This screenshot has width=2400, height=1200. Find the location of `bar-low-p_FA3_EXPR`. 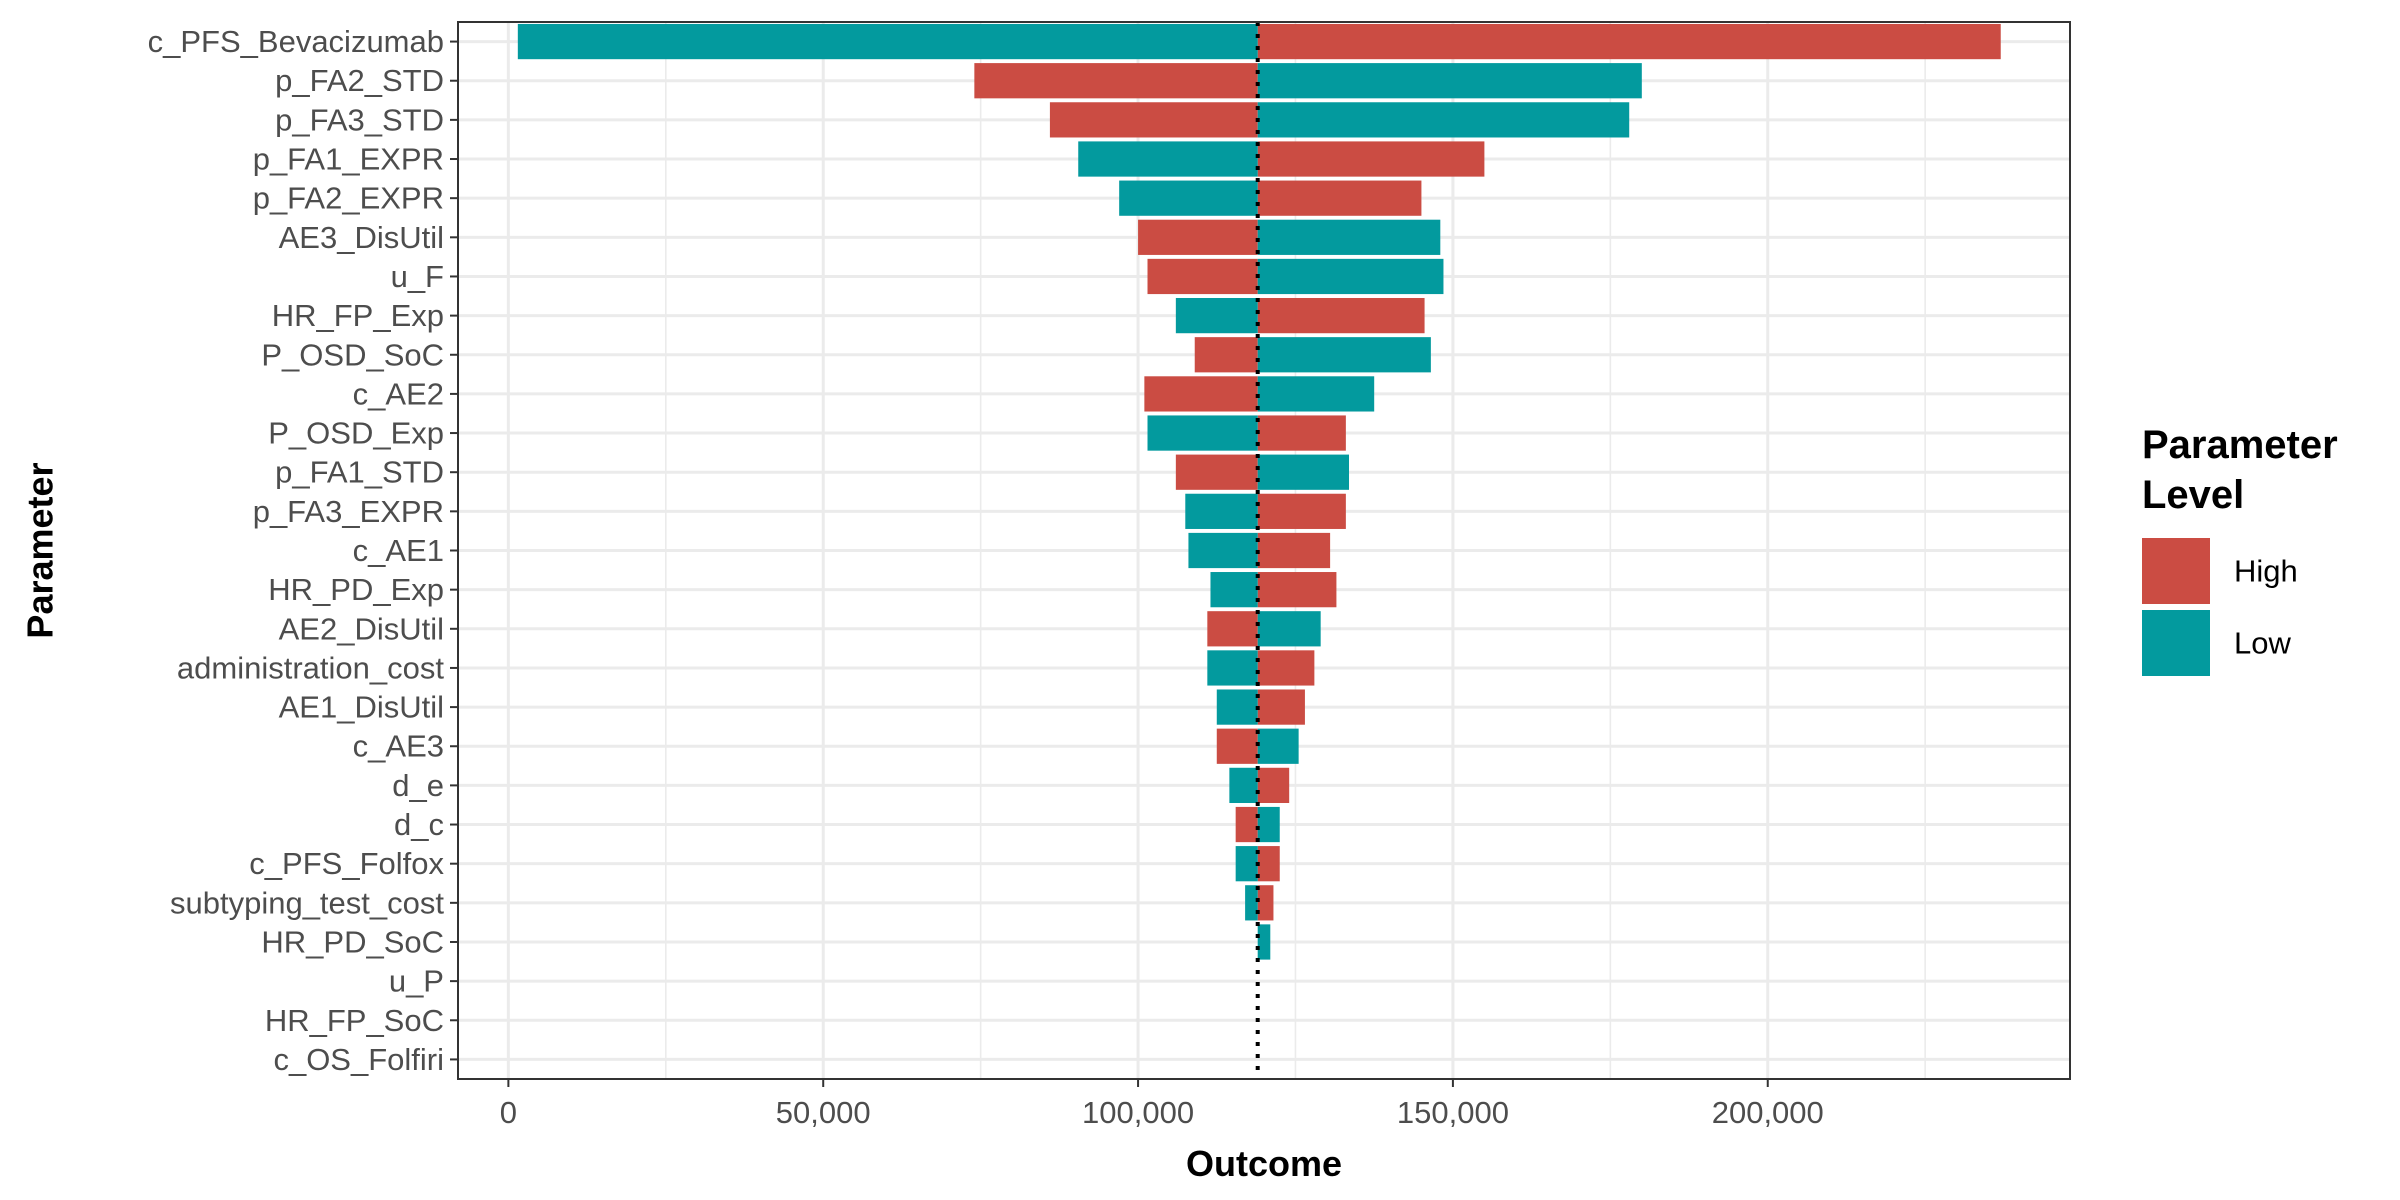

bar-low-p_FA3_EXPR is located at coordinates (1221, 511).